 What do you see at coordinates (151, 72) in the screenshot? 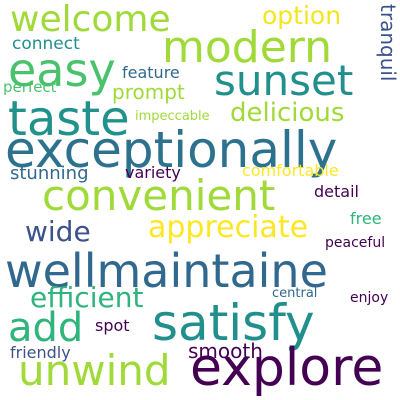
I see `word-feature: feature` at bounding box center [151, 72].